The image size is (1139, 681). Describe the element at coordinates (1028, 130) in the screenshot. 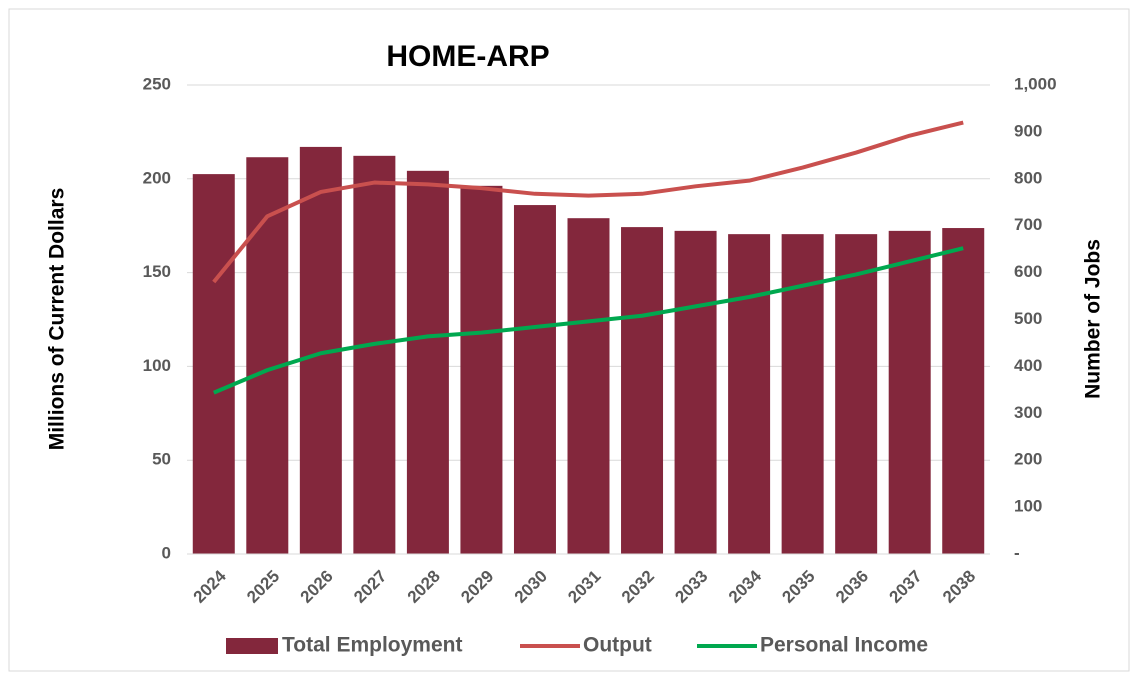

I see `y2-tick-label: 900` at that location.